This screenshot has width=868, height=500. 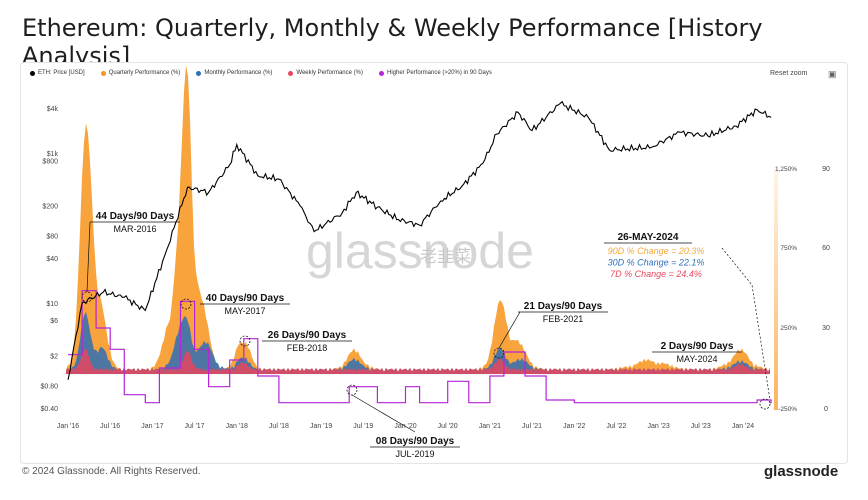 What do you see at coordinates (656, 263) in the screenshot?
I see `callout-line: 30D % Change = 22.1%` at bounding box center [656, 263].